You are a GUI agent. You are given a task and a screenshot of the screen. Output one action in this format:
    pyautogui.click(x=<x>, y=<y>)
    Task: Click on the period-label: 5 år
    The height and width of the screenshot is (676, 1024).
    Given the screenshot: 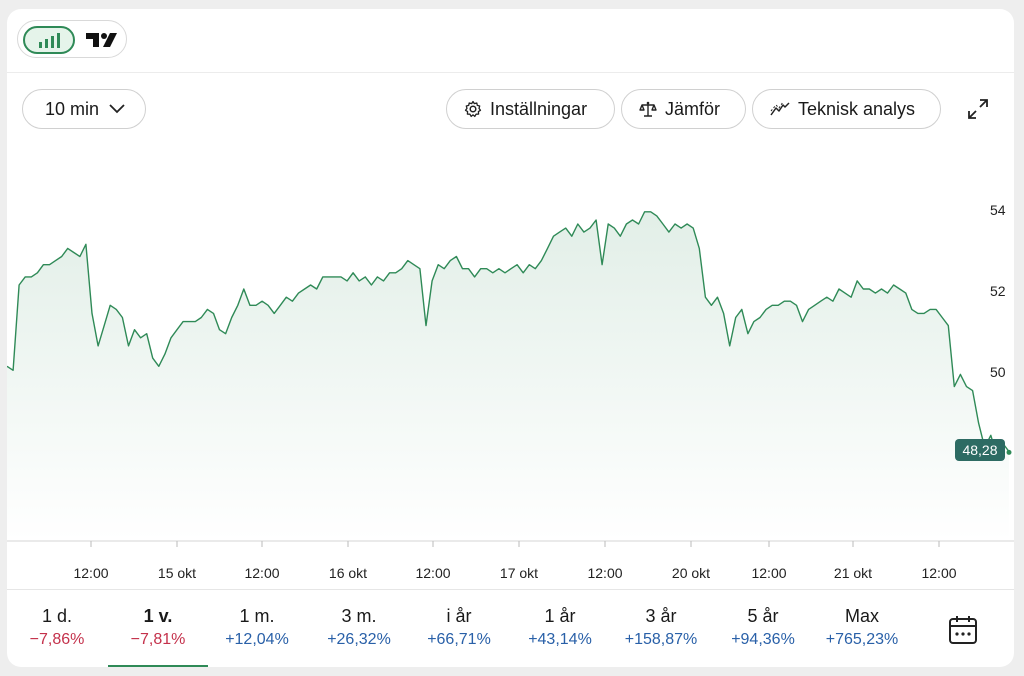 What is the action you would take?
    pyautogui.click(x=763, y=616)
    